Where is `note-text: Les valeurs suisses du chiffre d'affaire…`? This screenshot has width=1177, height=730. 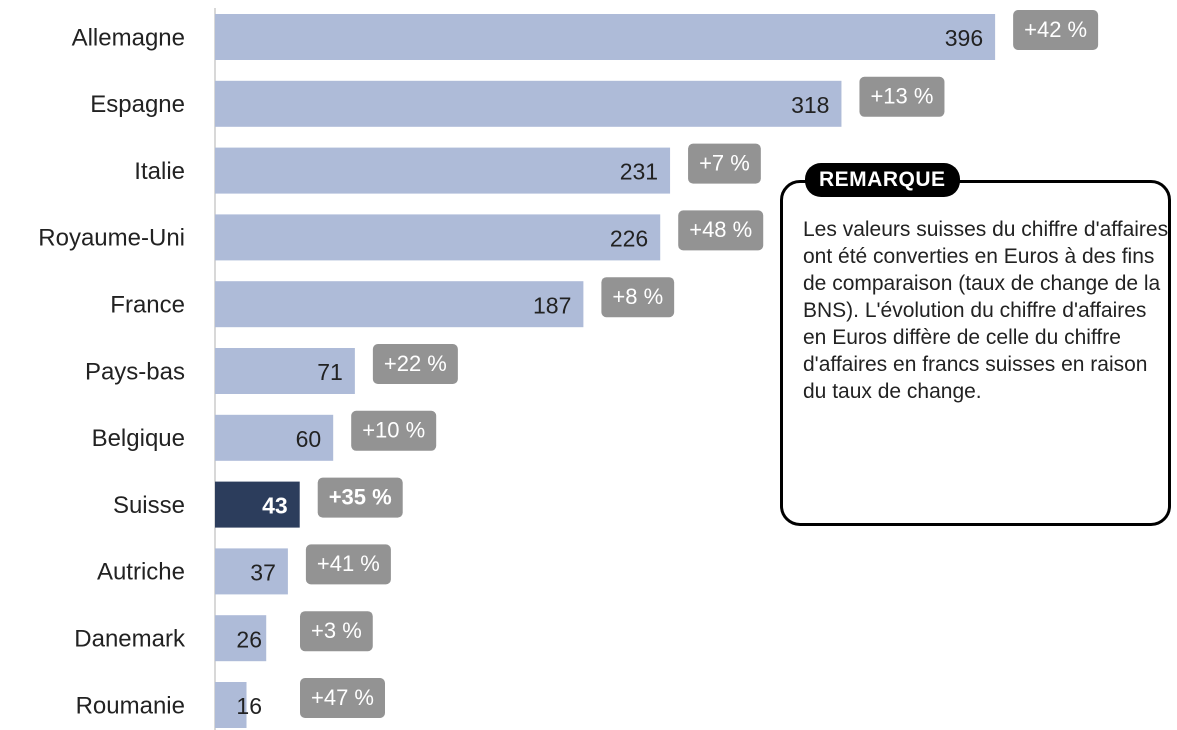 note-text: Les valeurs suisses du chiffre d'affaire… is located at coordinates (986, 310).